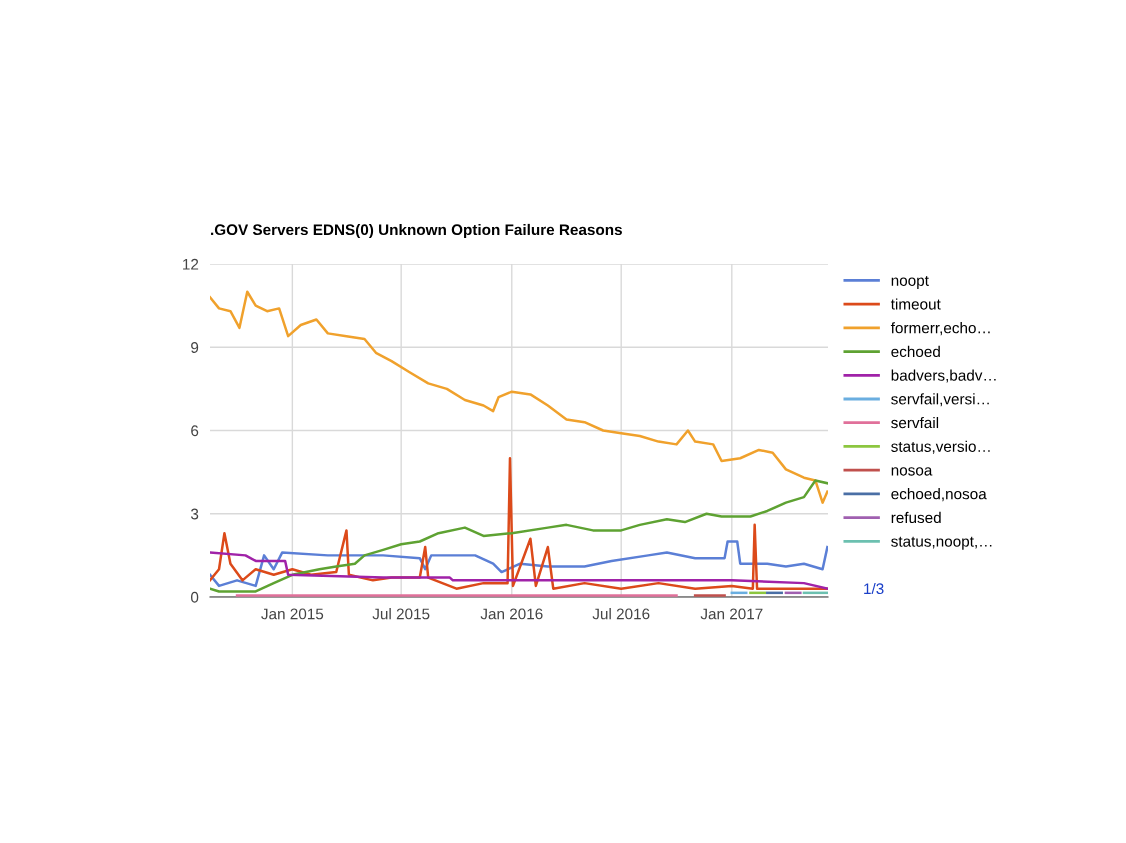 The height and width of the screenshot is (843, 1126). I want to click on y-tick-label: 3, so click(194, 514).